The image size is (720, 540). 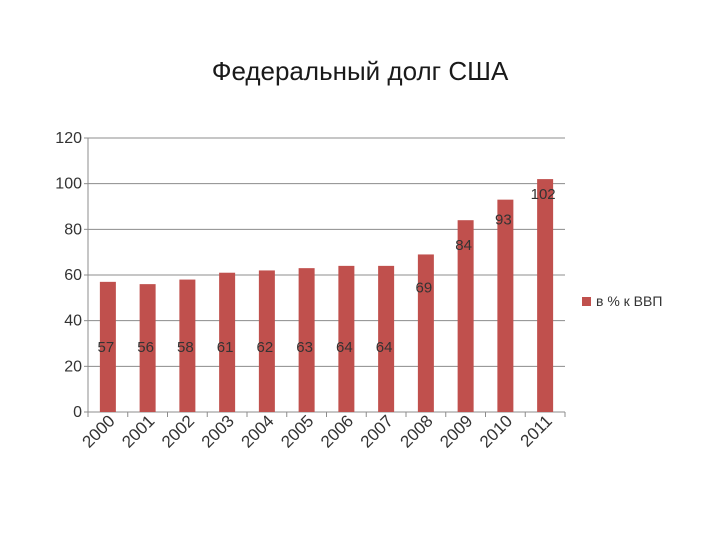 I want to click on x-tick-label-2007: 2007, so click(x=377, y=431).